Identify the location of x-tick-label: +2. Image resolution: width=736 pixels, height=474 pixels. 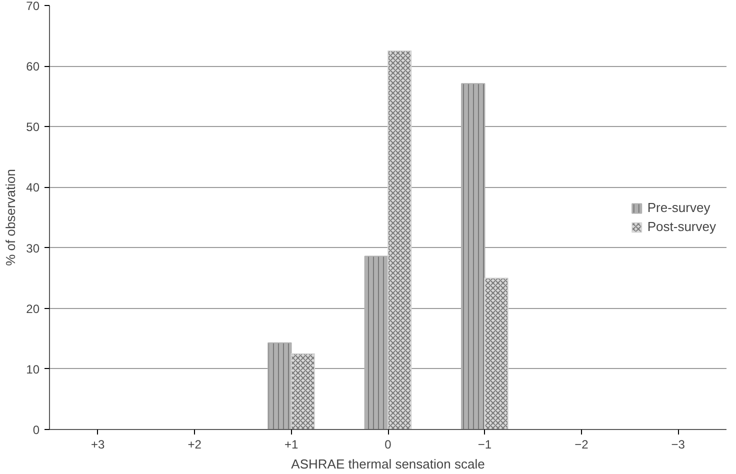
(195, 445).